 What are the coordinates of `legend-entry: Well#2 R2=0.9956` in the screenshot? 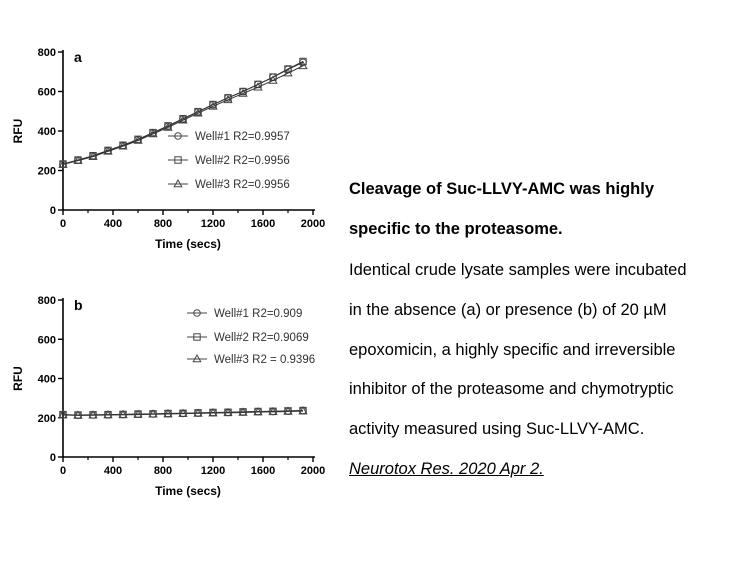 It's located at (242, 161).